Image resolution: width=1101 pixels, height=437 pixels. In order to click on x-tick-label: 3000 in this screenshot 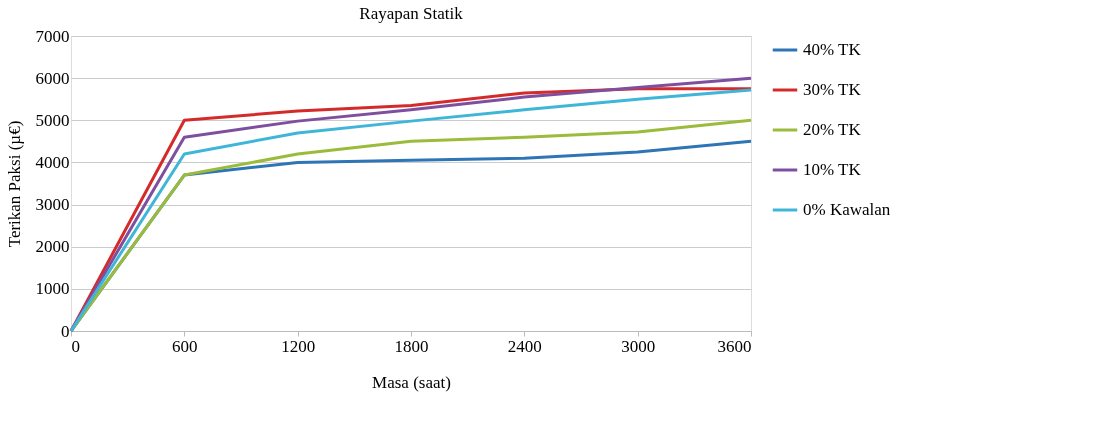, I will do `click(638, 346)`.